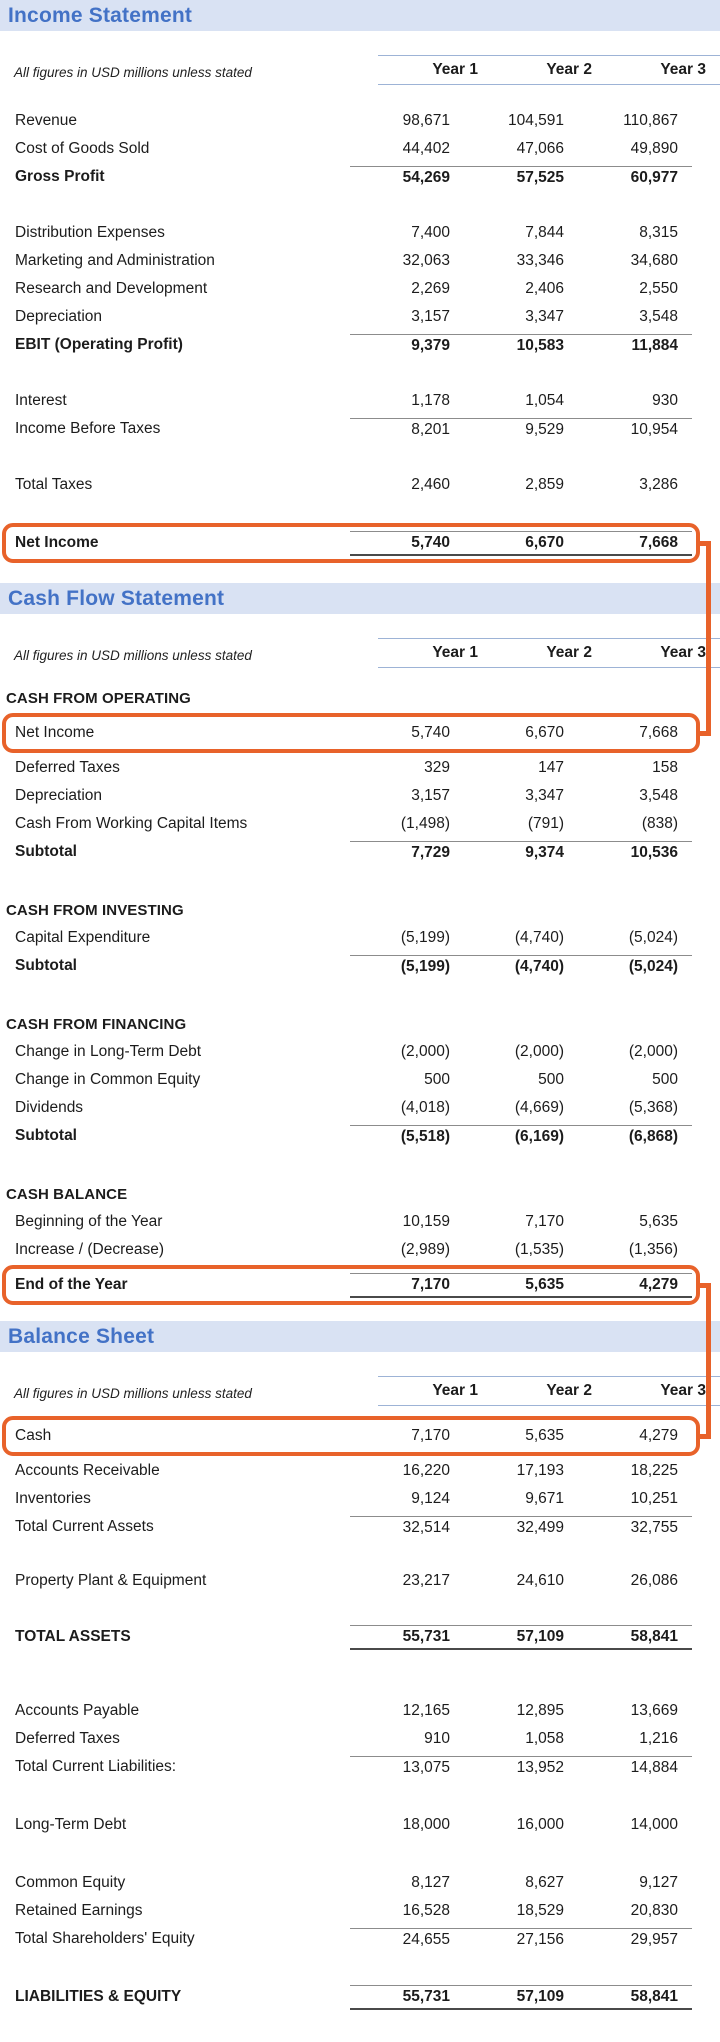 The height and width of the screenshot is (2042, 720). I want to click on row-label: EBIT (Operating Profit), so click(99, 344).